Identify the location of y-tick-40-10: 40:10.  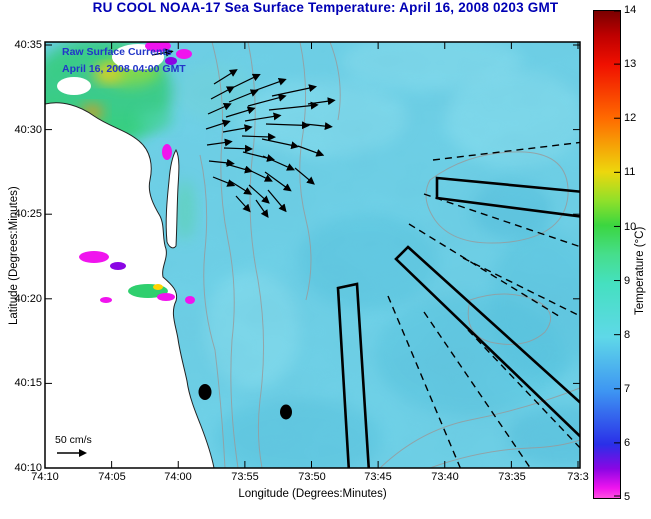
(28, 468).